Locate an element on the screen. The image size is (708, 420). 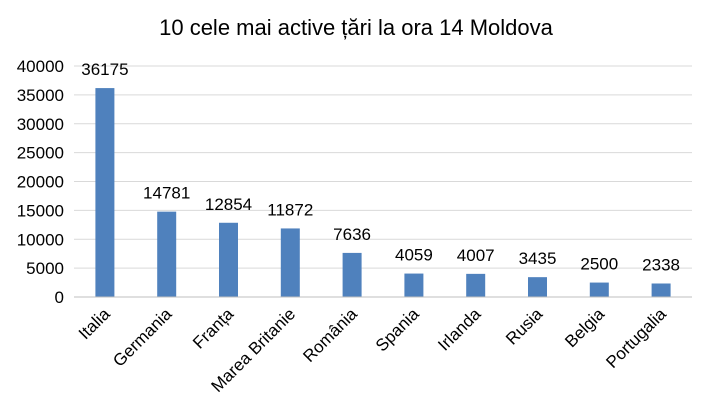
data-label: 11872 is located at coordinates (290, 209).